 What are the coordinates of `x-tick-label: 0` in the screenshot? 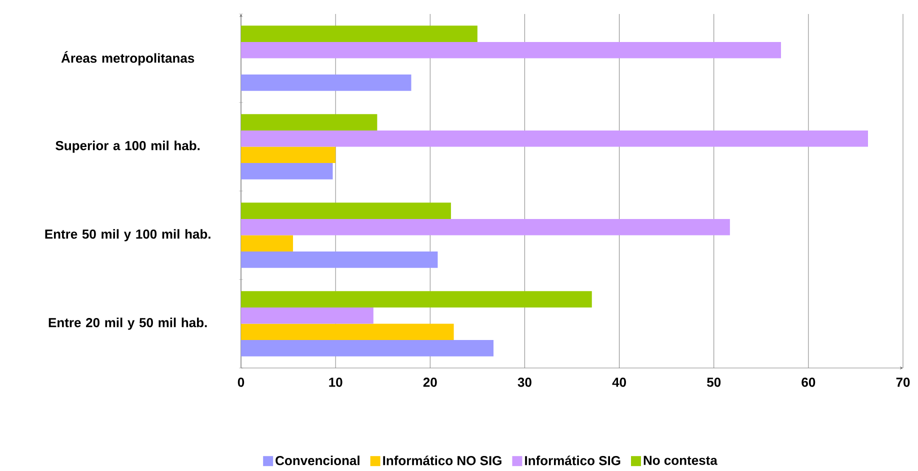 It's located at (241, 383).